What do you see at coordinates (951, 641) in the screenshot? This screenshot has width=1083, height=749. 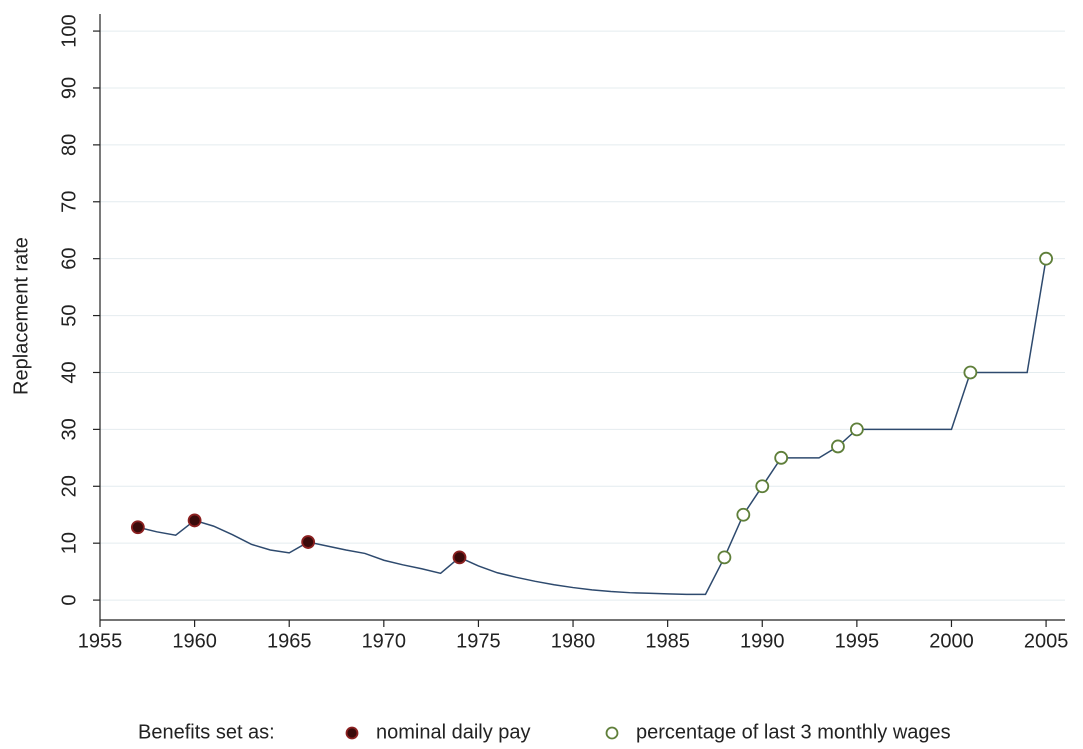 I see `x-tick-label: 2000` at bounding box center [951, 641].